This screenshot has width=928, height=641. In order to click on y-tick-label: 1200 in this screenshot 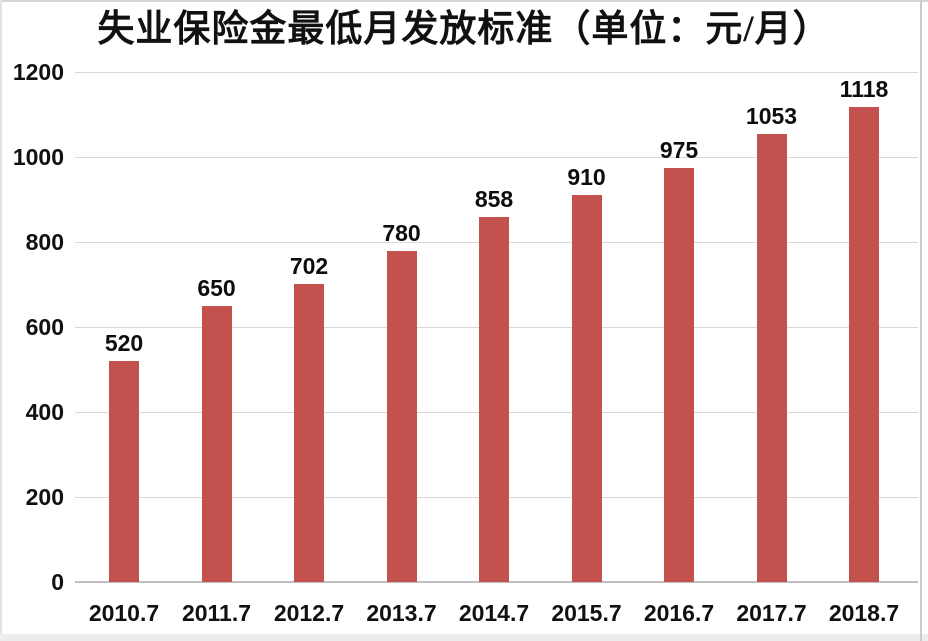, I will do `click(38, 72)`.